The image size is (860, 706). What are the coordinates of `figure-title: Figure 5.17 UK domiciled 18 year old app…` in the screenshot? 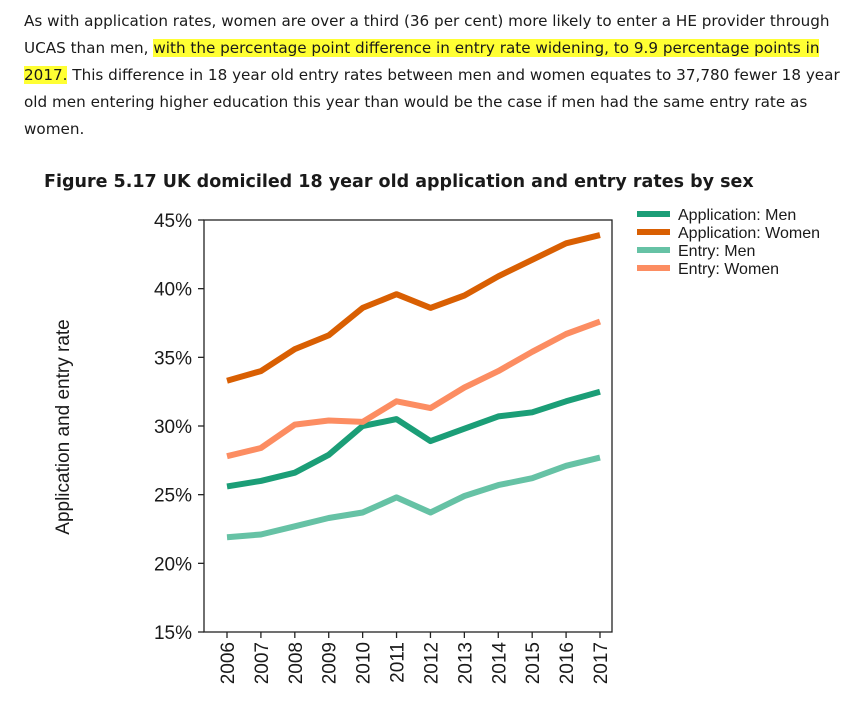 It's located at (399, 182).